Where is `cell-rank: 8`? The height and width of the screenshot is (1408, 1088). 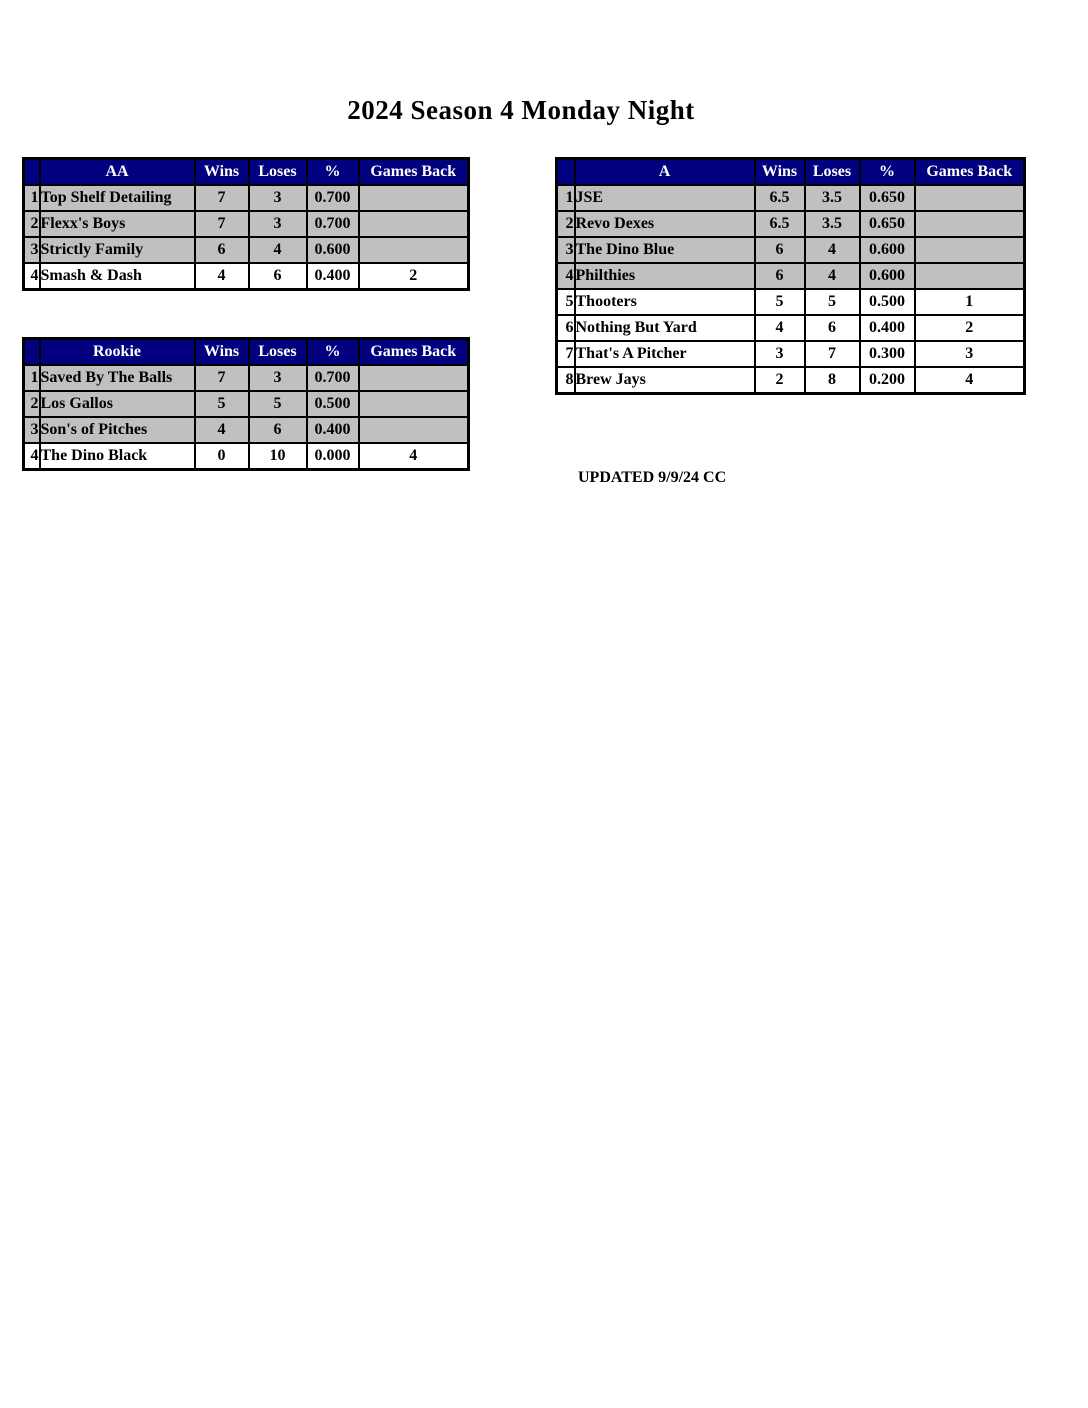 cell-rank: 8 is located at coordinates (565, 380).